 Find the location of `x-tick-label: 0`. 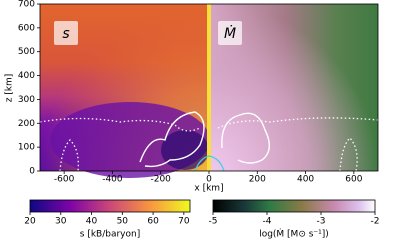

x-tick-label: 0 is located at coordinates (209, 180).